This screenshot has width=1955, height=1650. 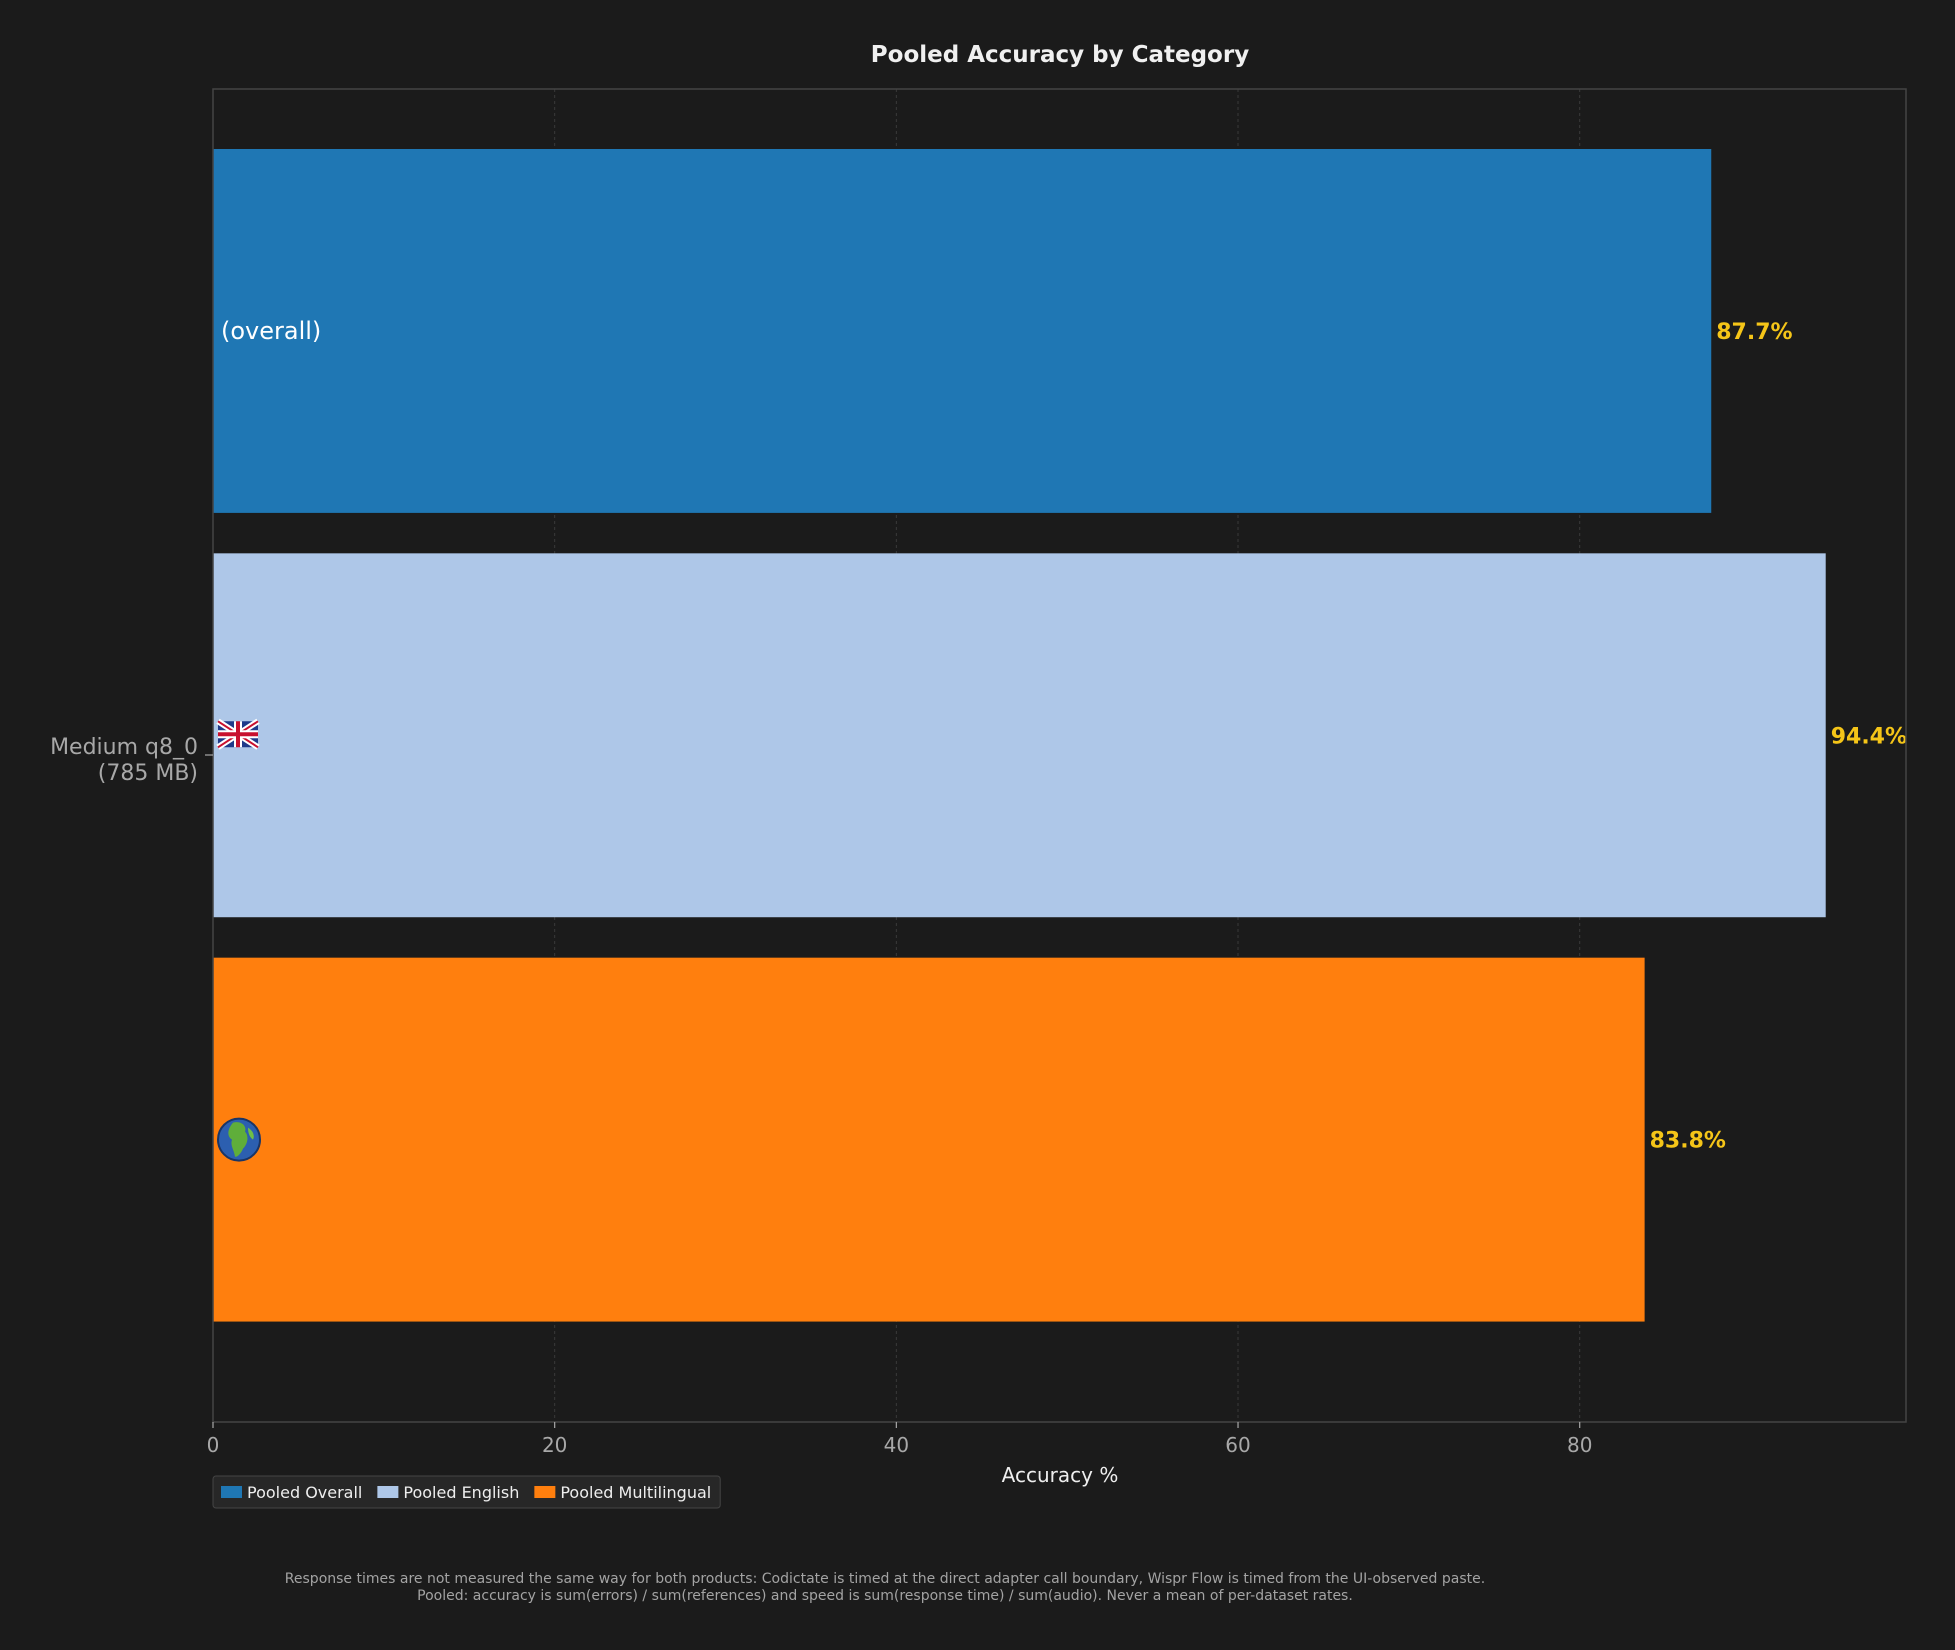 What do you see at coordinates (1579, 1445) in the screenshot?
I see `x-tick-label: 80` at bounding box center [1579, 1445].